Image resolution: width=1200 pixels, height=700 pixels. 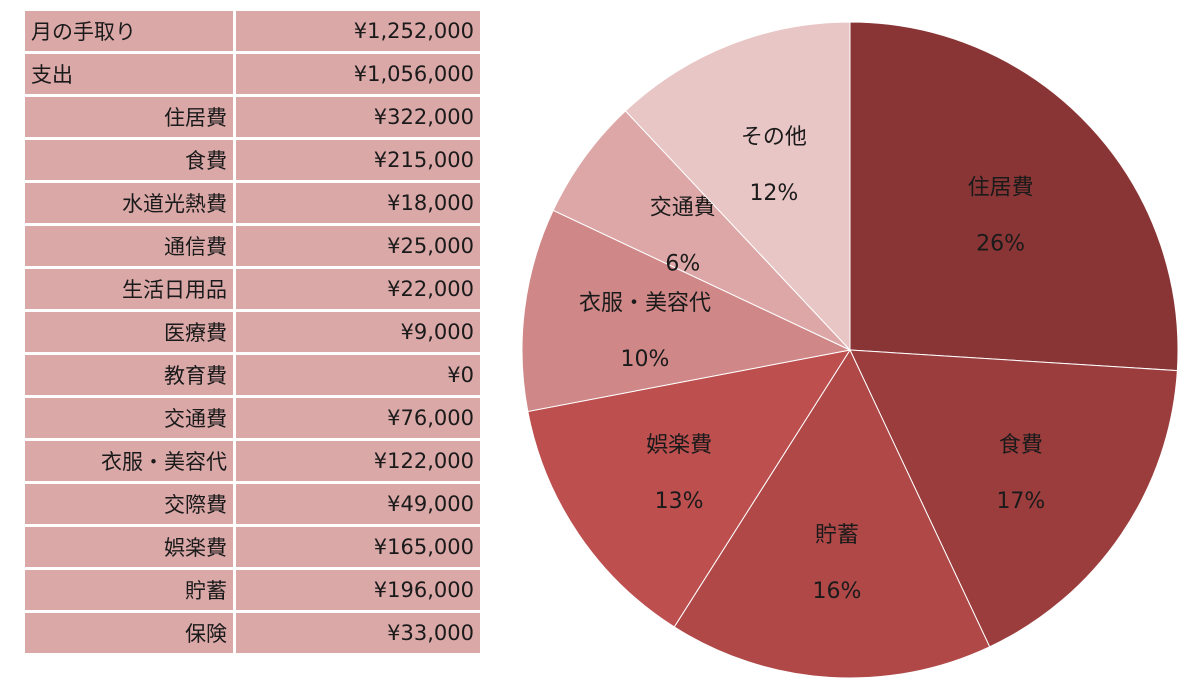 What do you see at coordinates (358, 117) in the screenshot?
I see `category-value: ¥322,000` at bounding box center [358, 117].